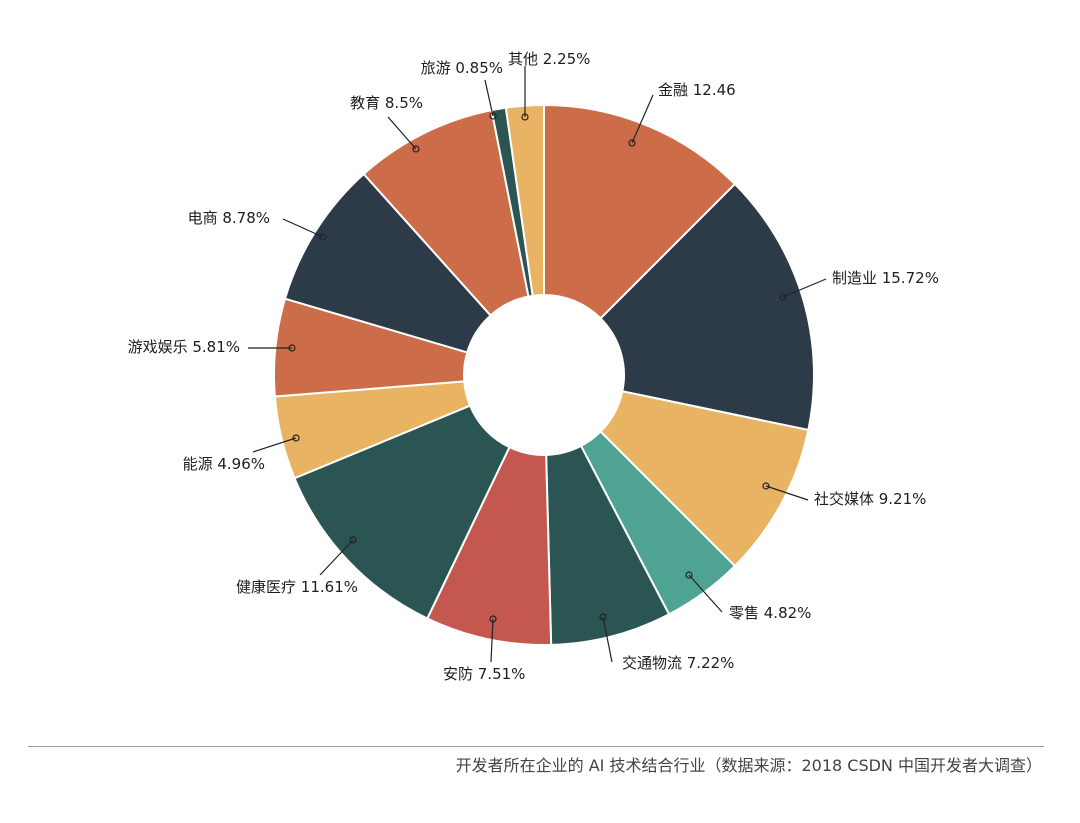  Describe the element at coordinates (184, 347) in the screenshot. I see `slice-label-9: 游戏娱乐 5.81%` at that location.